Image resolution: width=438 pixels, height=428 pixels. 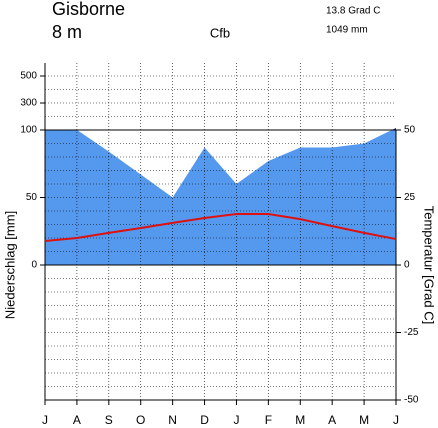 I want to click on climate-class: Cfb, so click(x=220, y=32).